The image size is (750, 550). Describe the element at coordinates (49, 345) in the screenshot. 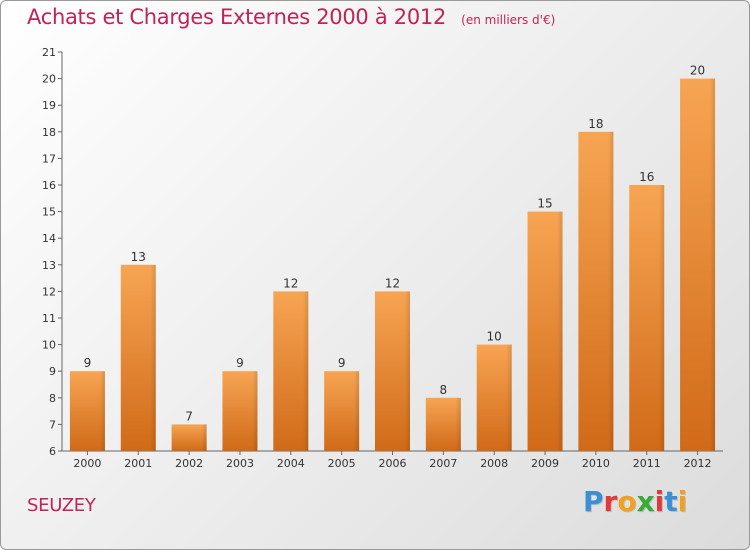

I see `y-tick-label: 10` at that location.